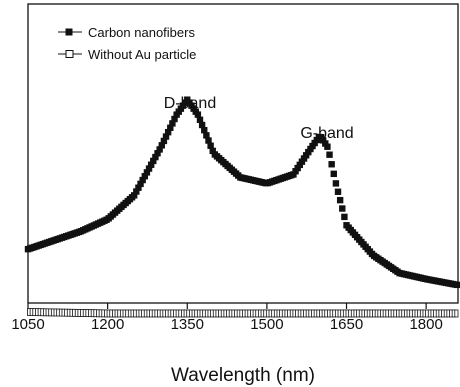  Describe the element at coordinates (425, 324) in the screenshot. I see `x-tick-label: 1800` at that location.